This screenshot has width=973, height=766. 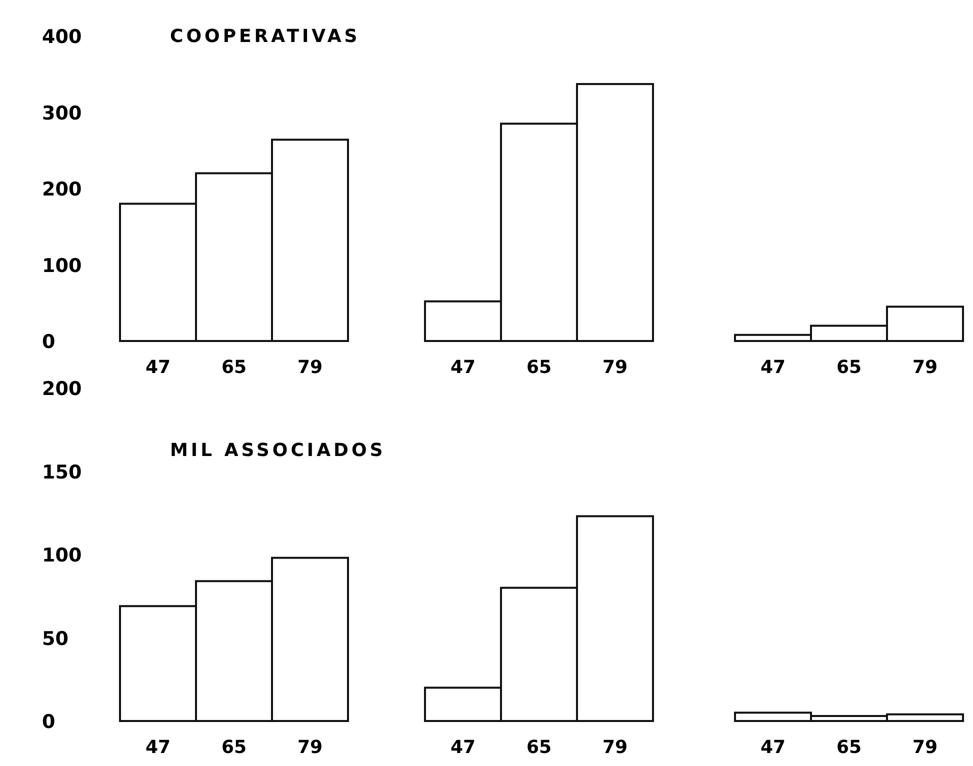 I want to click on y-tick-label: 300, so click(x=62, y=113).